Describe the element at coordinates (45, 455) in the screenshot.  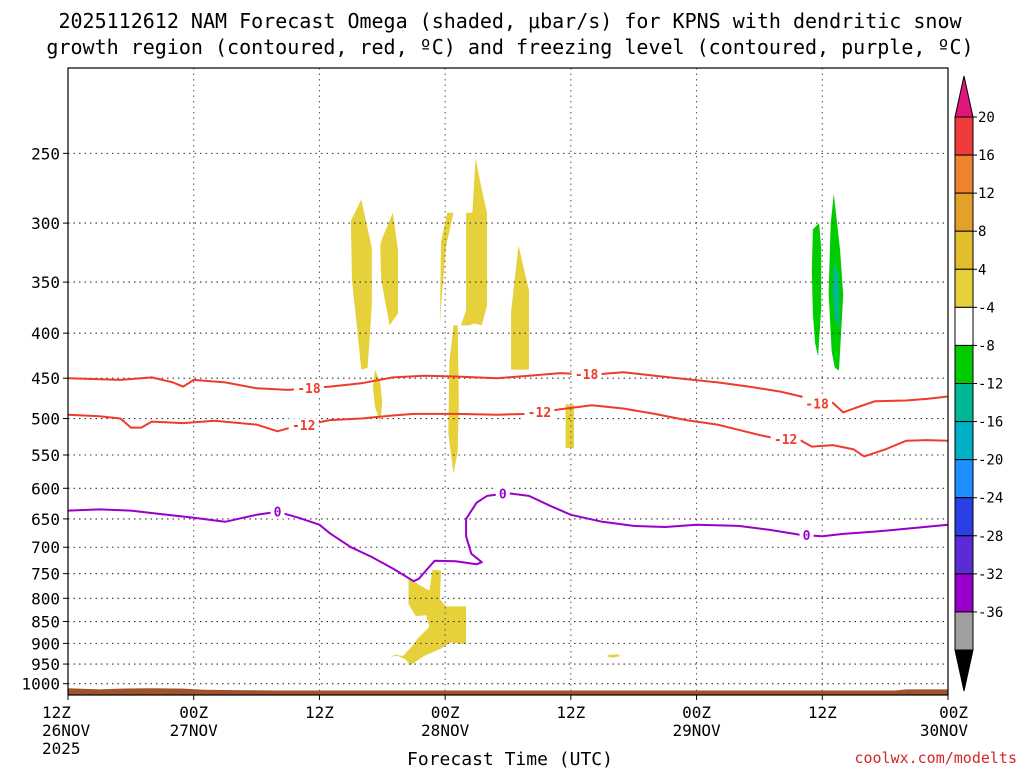
I see `y-tick-label-550: 550` at that location.